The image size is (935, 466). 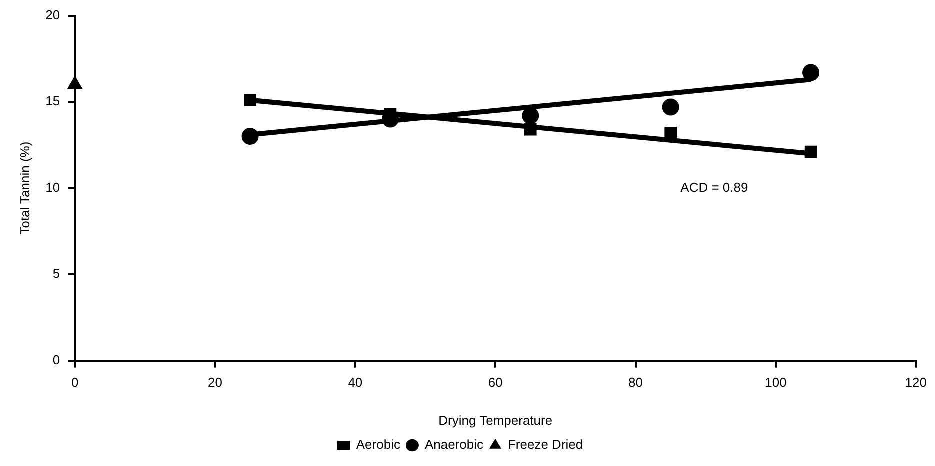 I want to click on x-tick-label: 0, so click(x=75, y=382).